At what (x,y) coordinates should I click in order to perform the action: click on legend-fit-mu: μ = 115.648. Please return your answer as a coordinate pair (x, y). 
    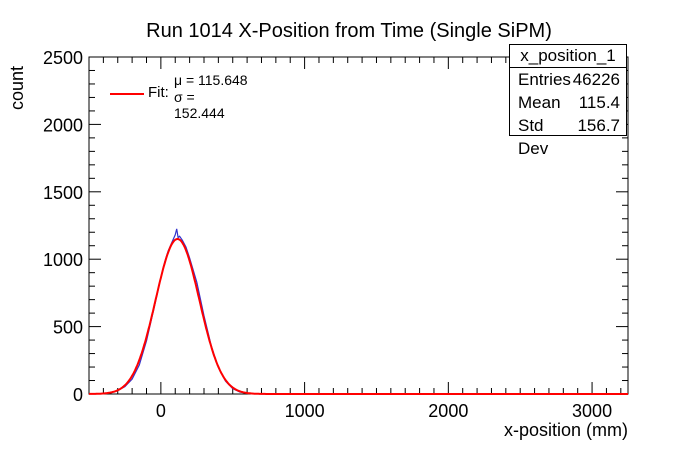
    Looking at the image, I should click on (211, 80).